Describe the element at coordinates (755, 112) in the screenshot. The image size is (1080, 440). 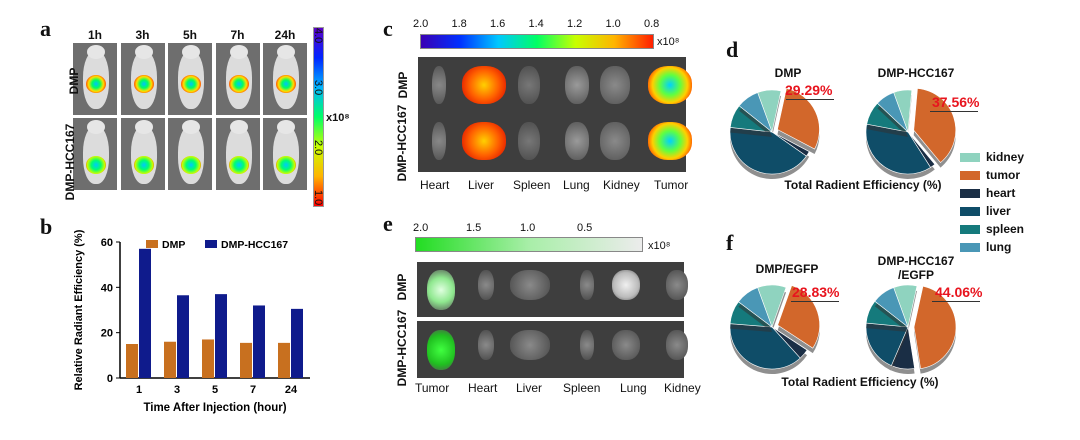
I see `pie-d1-slice-lung` at that location.